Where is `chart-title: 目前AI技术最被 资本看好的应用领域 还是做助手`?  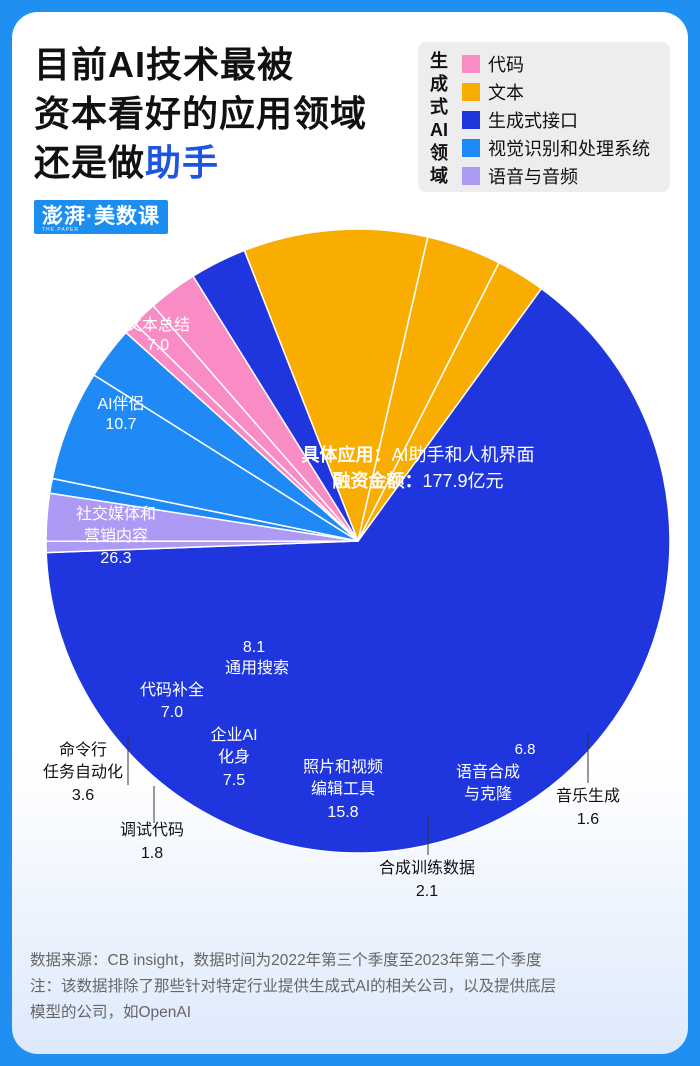 chart-title: 目前AI技术最被 资本看好的应用领域 还是做助手 is located at coordinates (224, 113).